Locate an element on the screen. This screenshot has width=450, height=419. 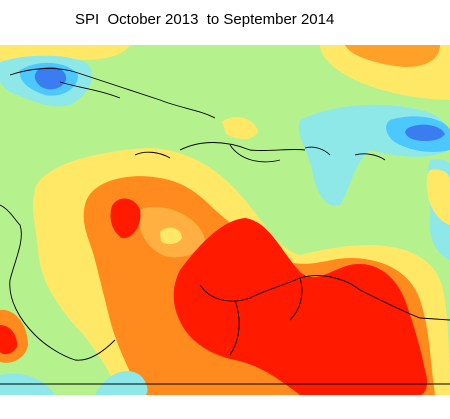
map-title: SPI October 2013 to September 2014 is located at coordinates (204, 19).